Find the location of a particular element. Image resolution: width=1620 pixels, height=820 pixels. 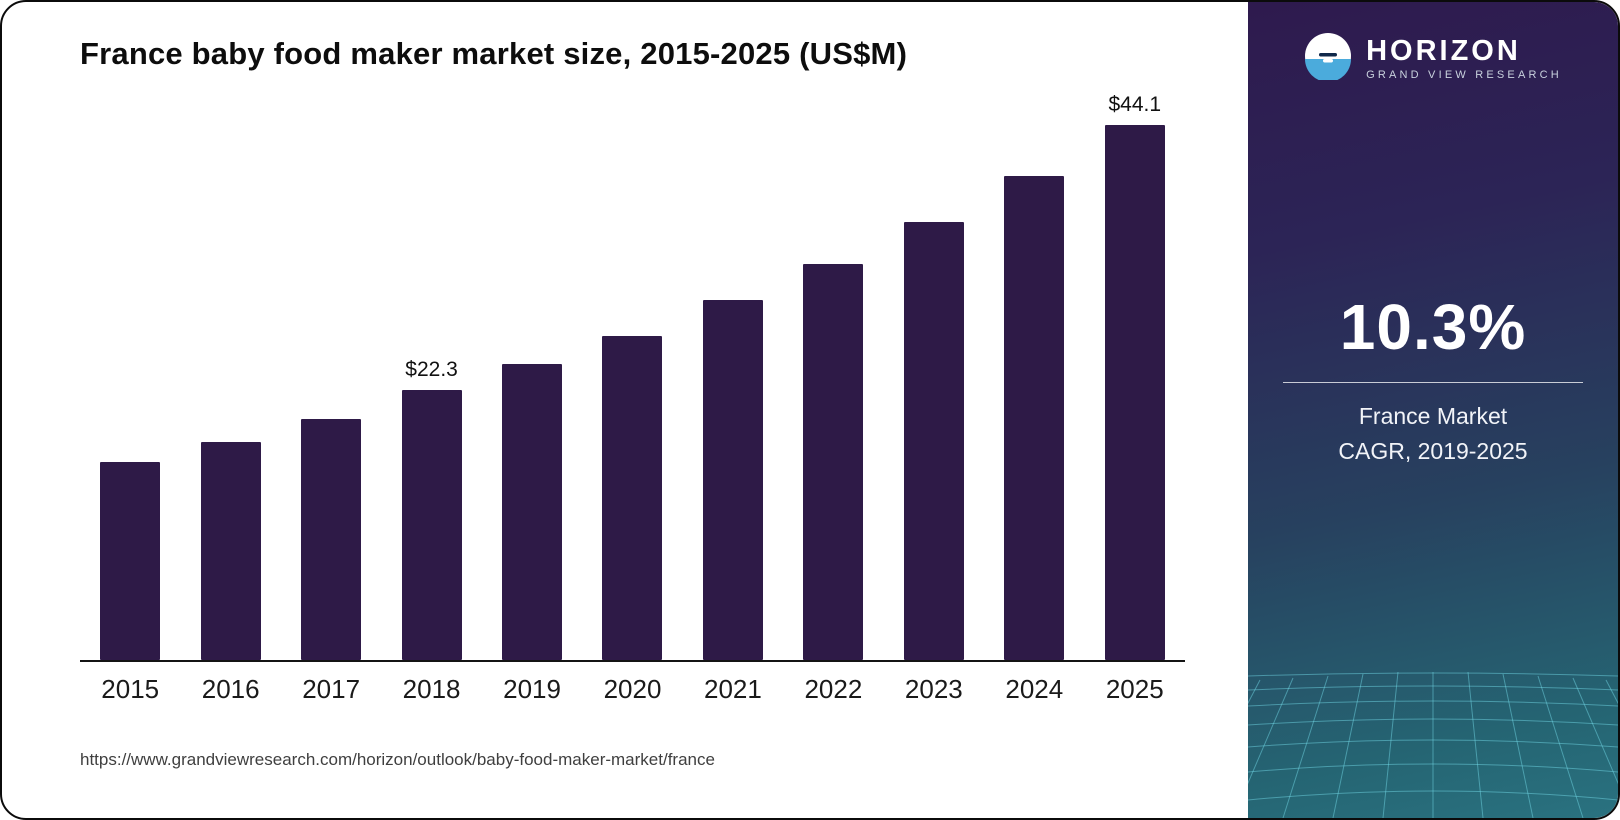

stat-caption-line1: France Market is located at coordinates (1433, 416).